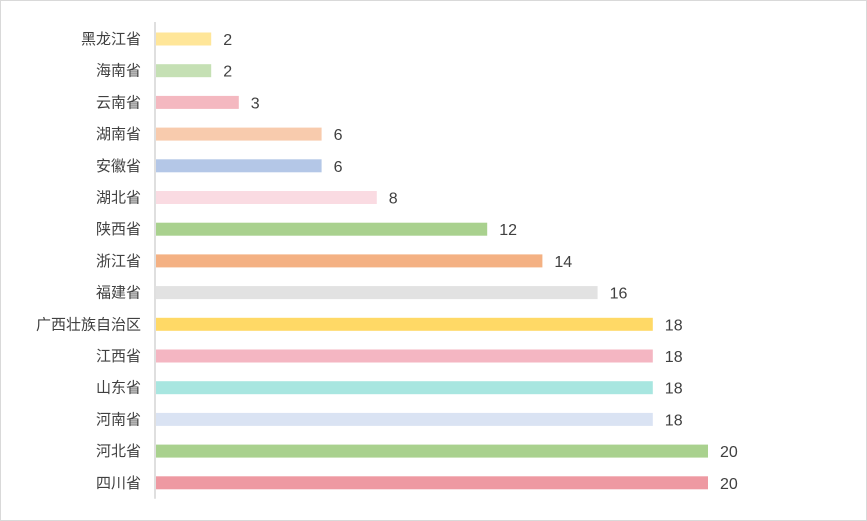  I want to click on data-label: 8, so click(393, 199).